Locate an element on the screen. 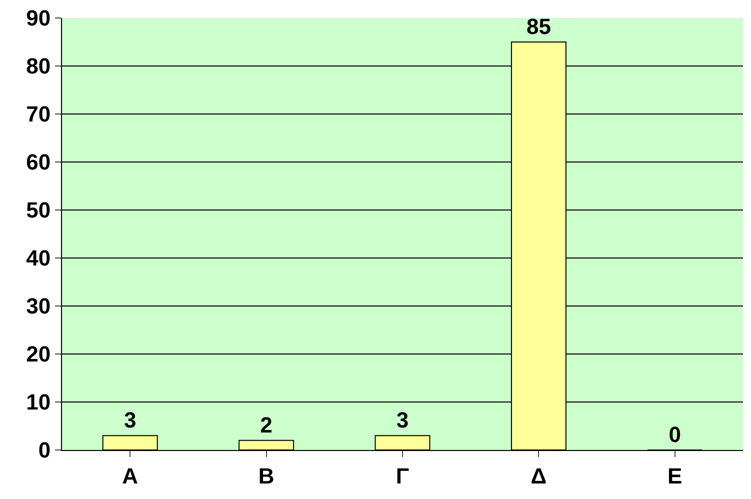 The height and width of the screenshot is (499, 751). y-tick-label: 70 is located at coordinates (38, 114).